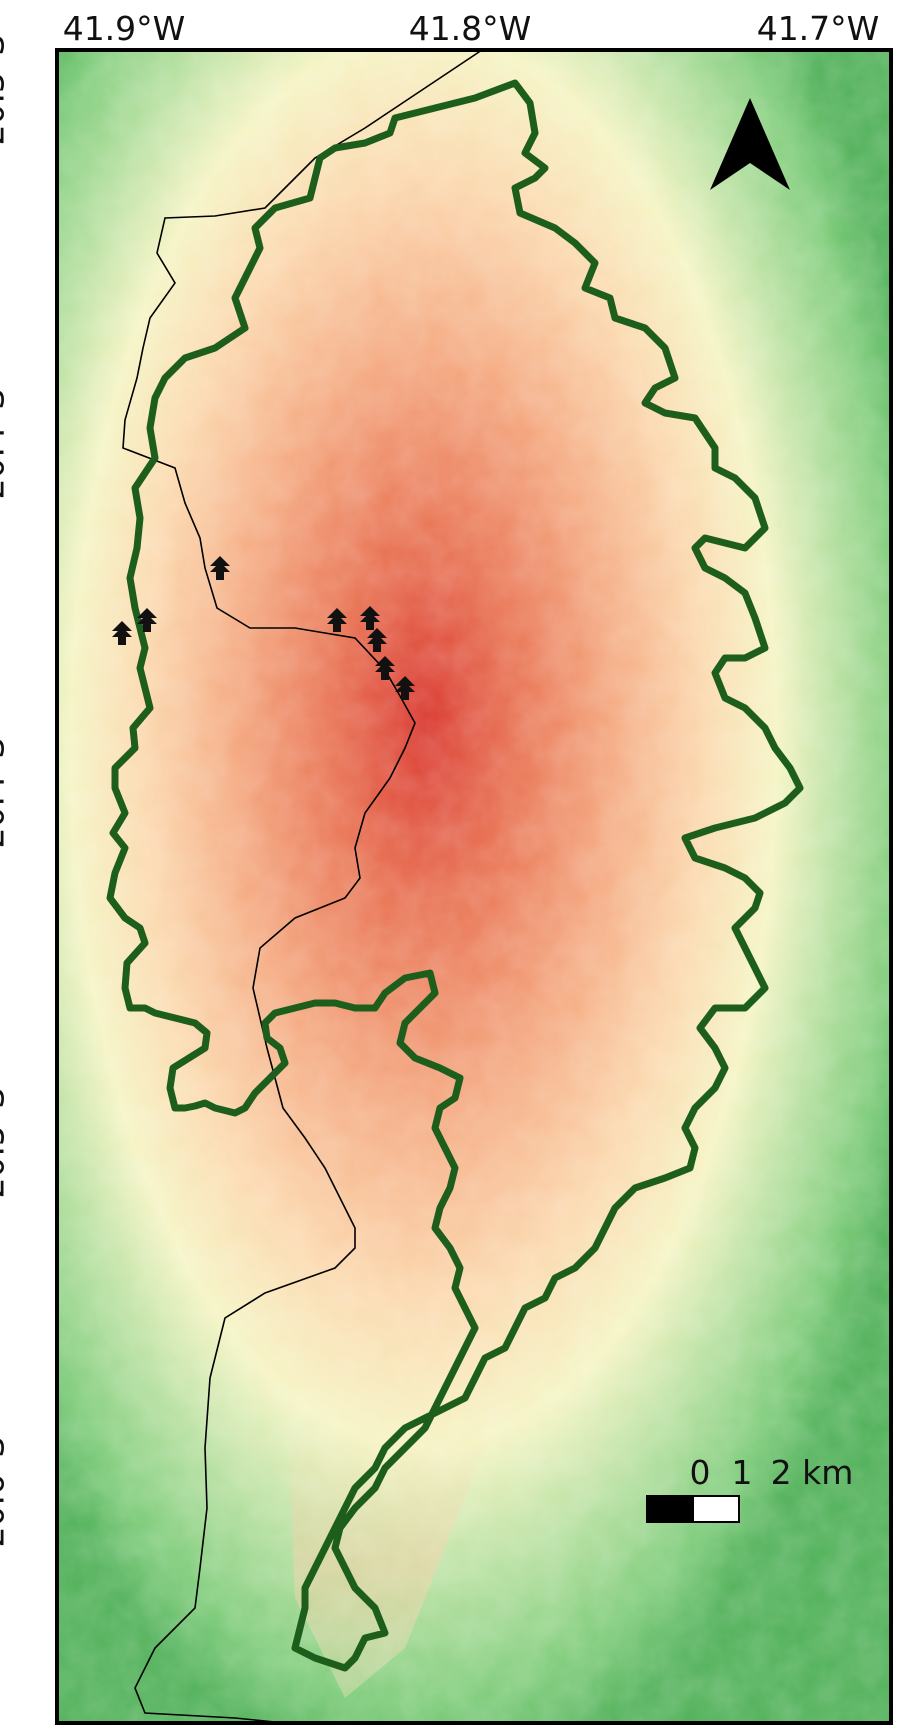  What do you see at coordinates (263, 628) in the screenshot?
I see `marker-group` at bounding box center [263, 628].